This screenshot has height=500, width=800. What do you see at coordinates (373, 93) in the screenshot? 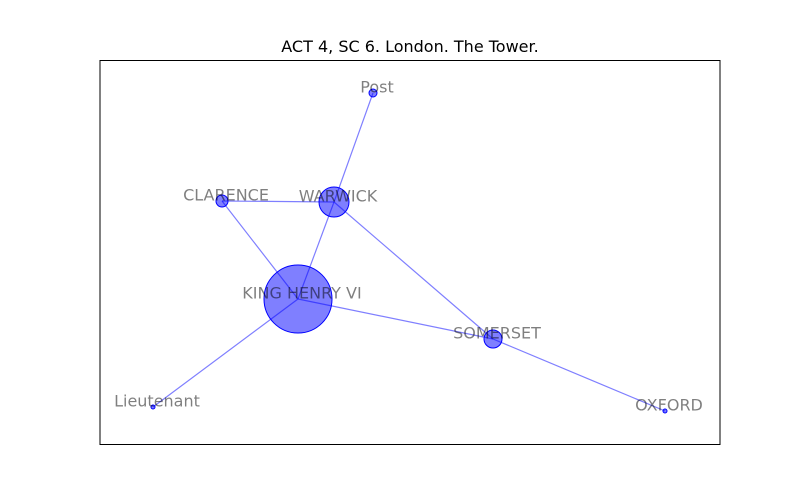
I see `node-post` at bounding box center [373, 93].